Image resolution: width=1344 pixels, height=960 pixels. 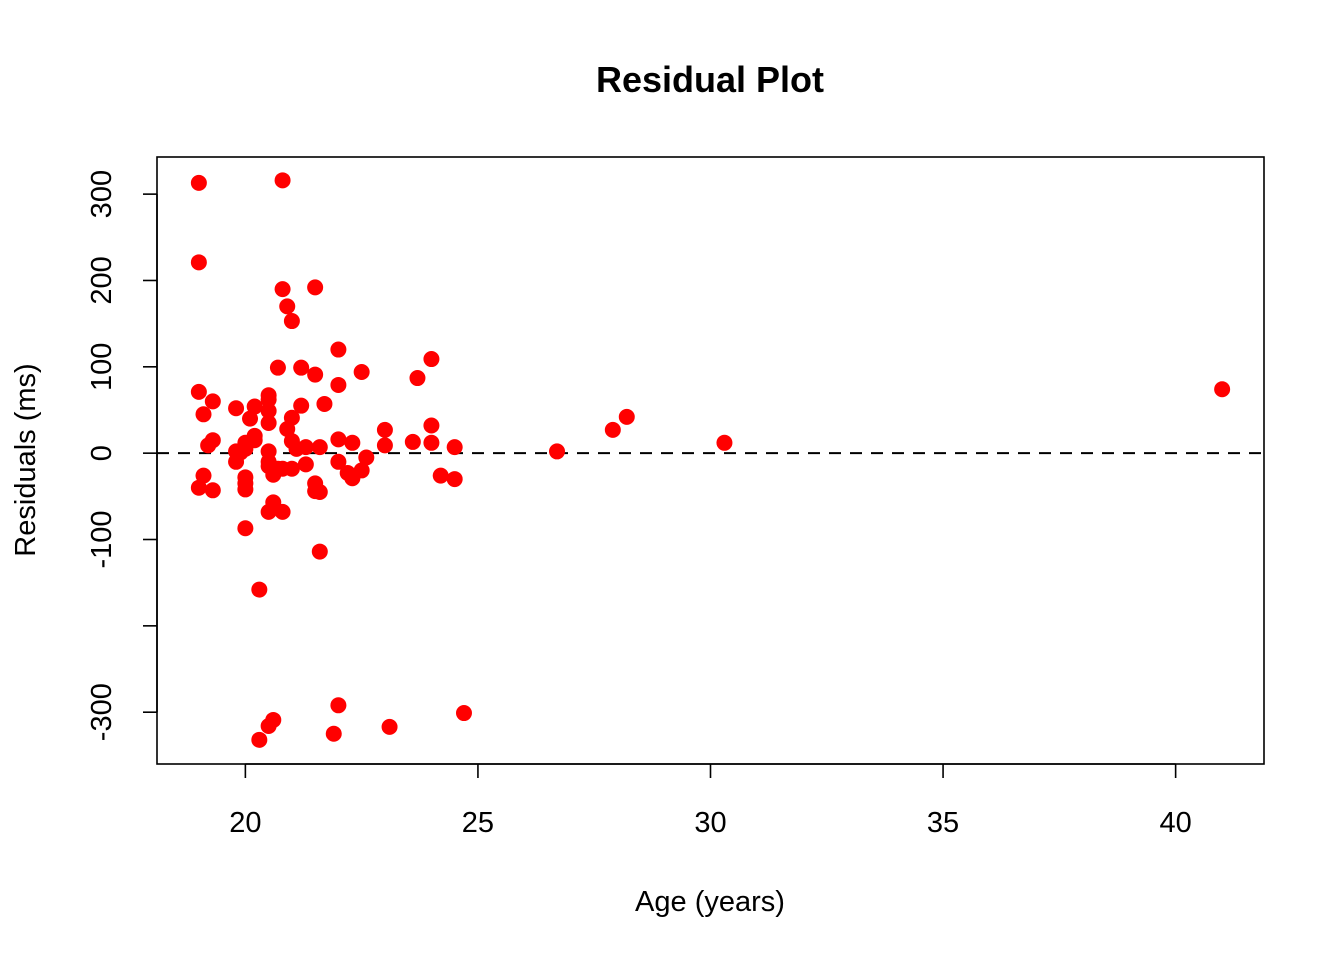 I want to click on x-tick-label: 30, so click(x=710, y=823).